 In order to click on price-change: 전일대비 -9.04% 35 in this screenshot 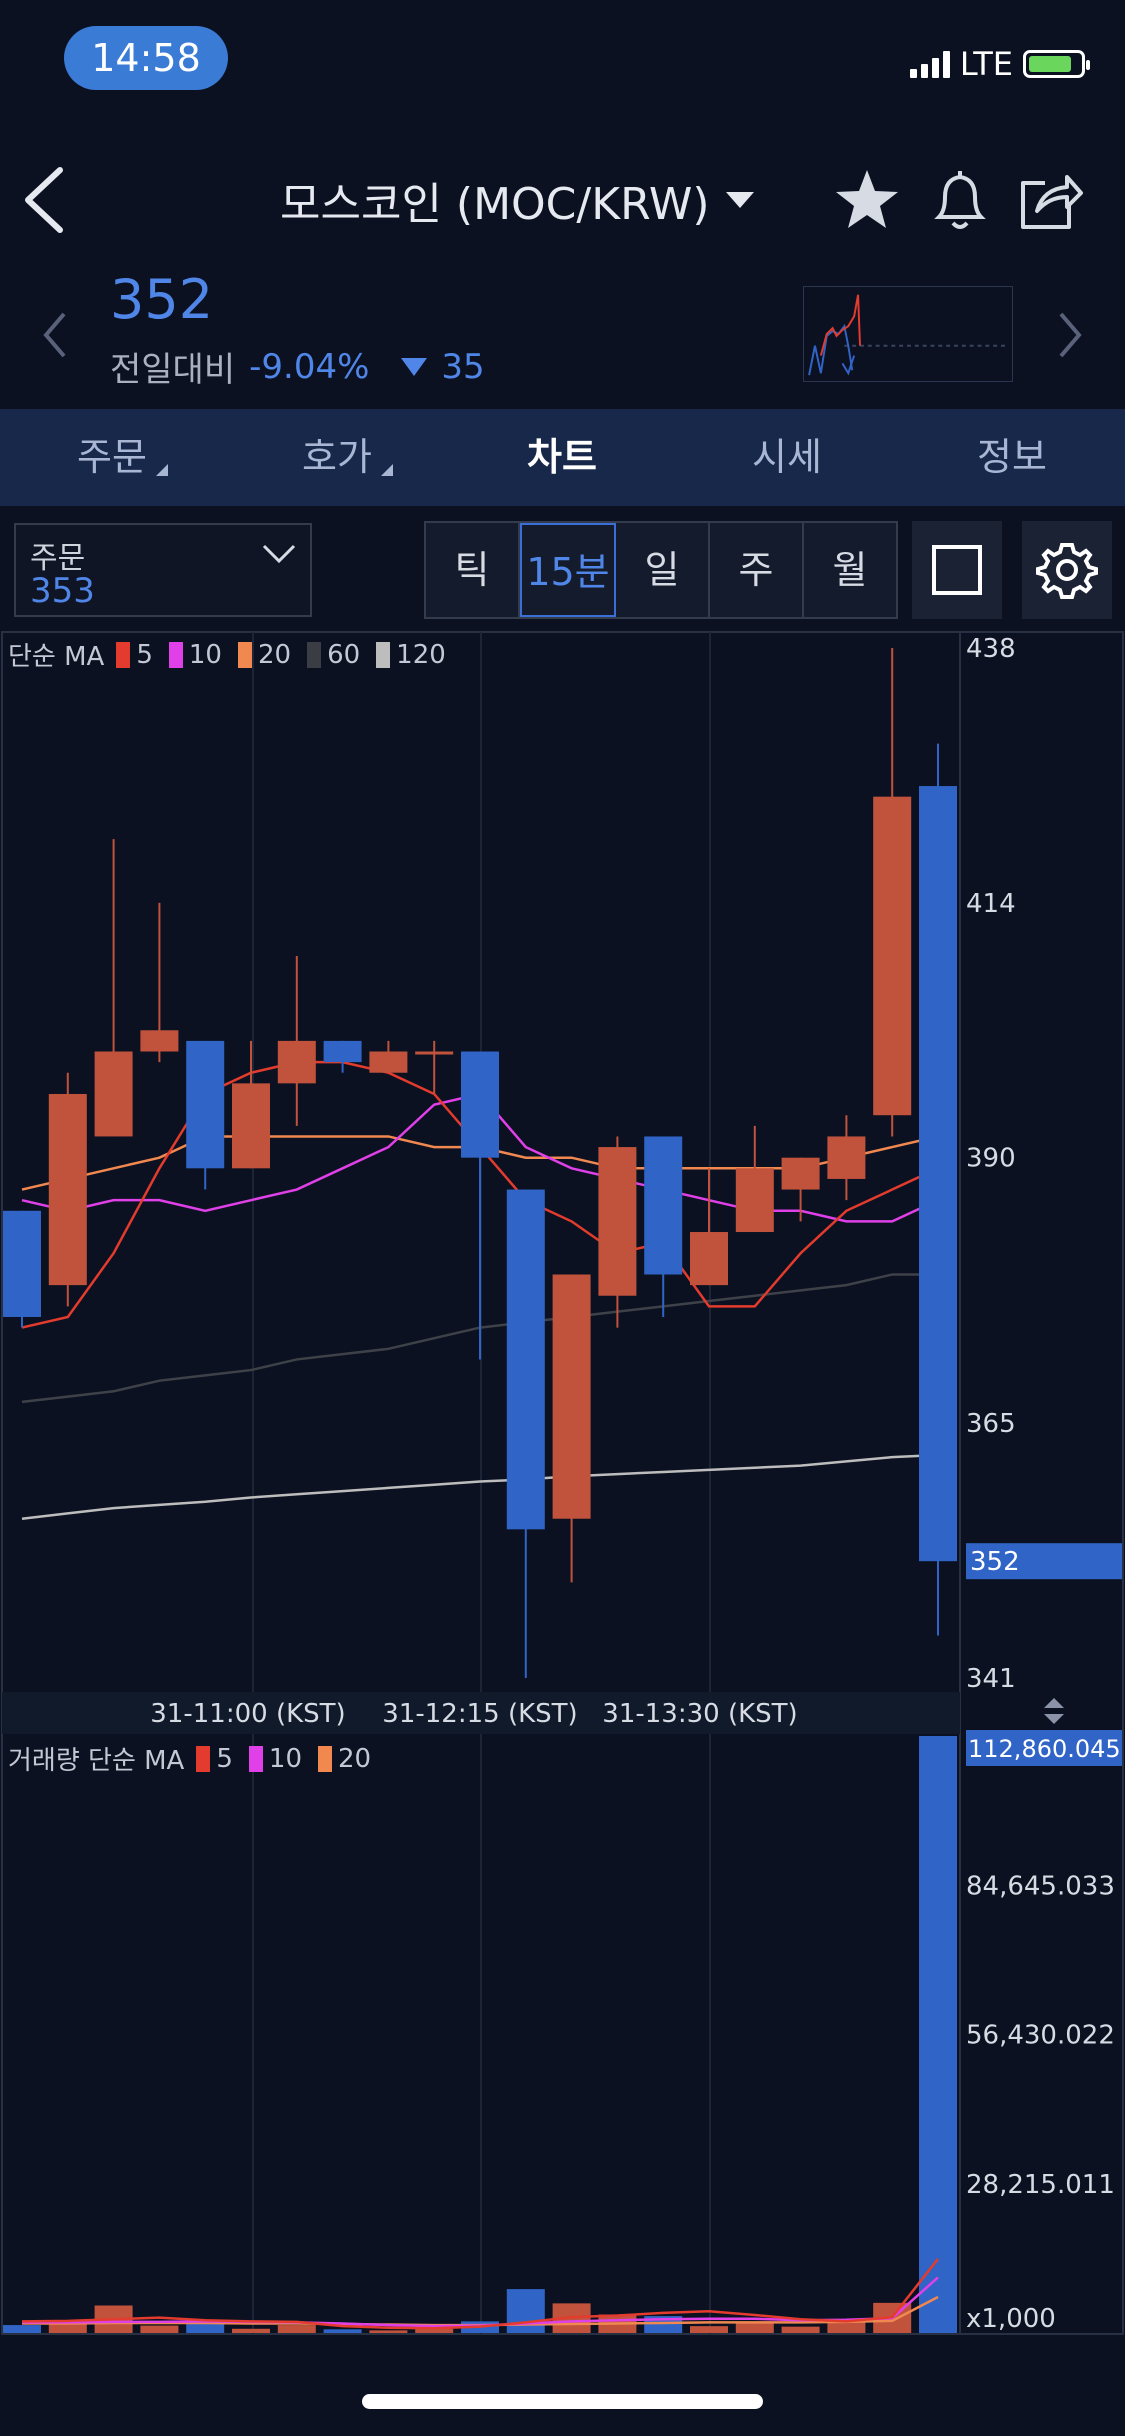, I will do `click(297, 366)`.